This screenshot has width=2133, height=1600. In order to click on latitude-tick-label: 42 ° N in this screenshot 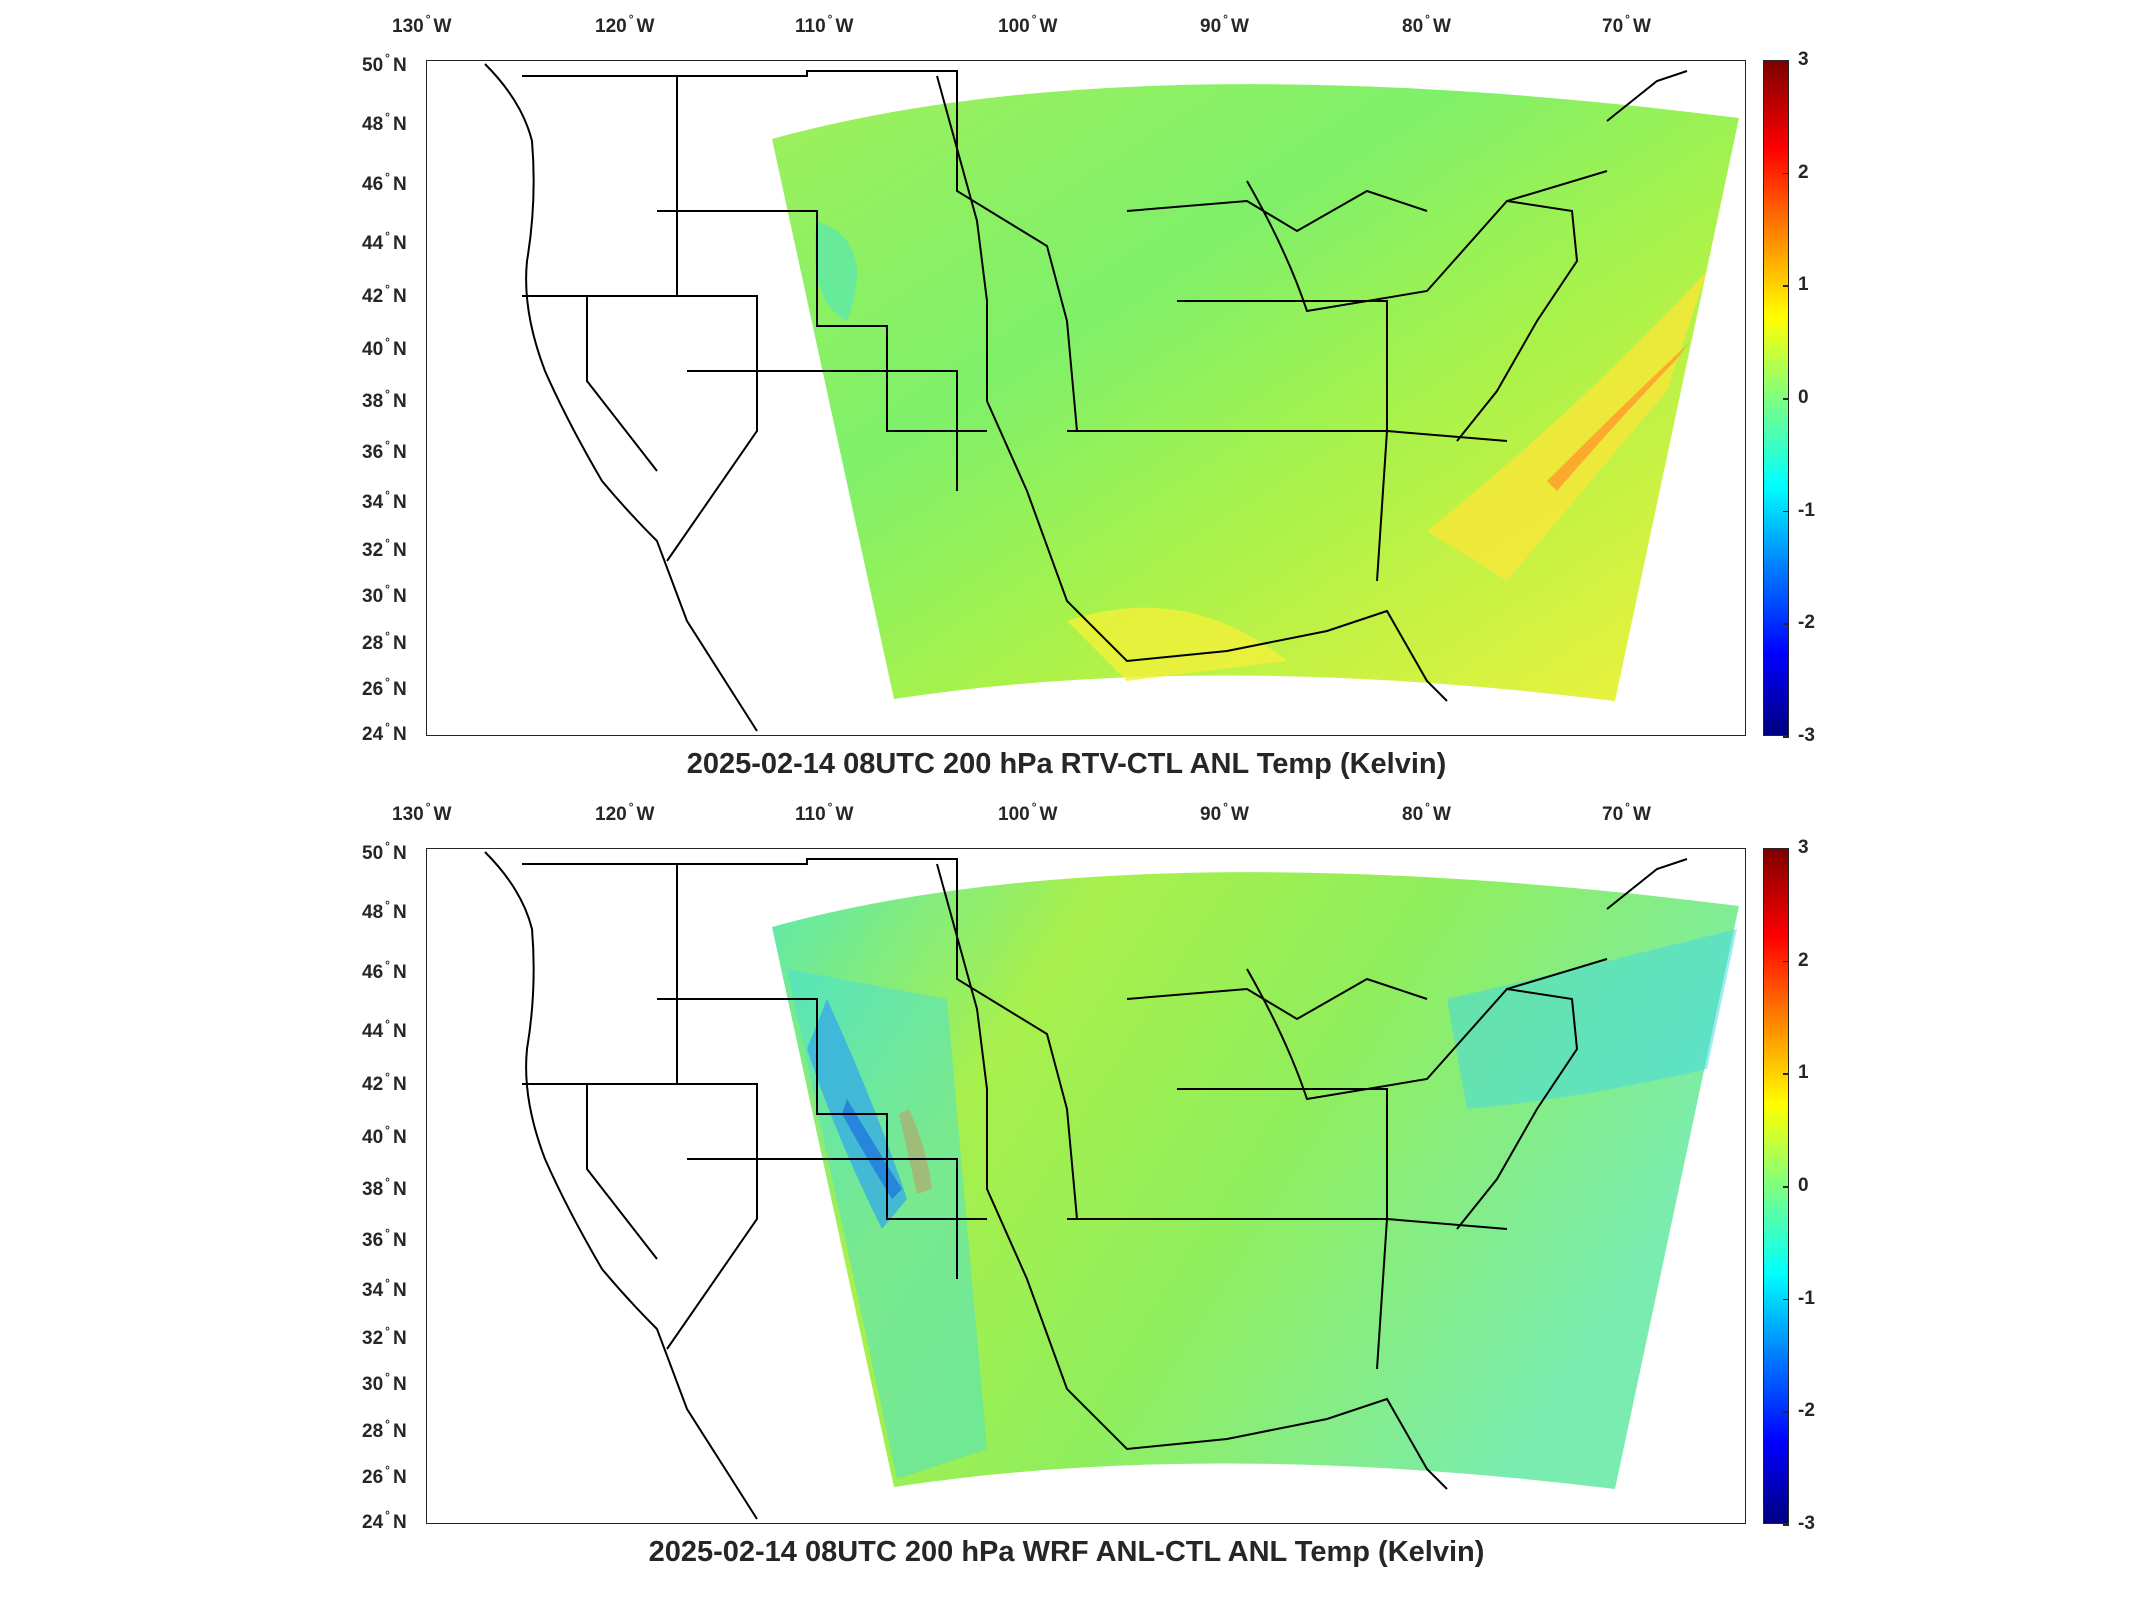, I will do `click(384, 1083)`.